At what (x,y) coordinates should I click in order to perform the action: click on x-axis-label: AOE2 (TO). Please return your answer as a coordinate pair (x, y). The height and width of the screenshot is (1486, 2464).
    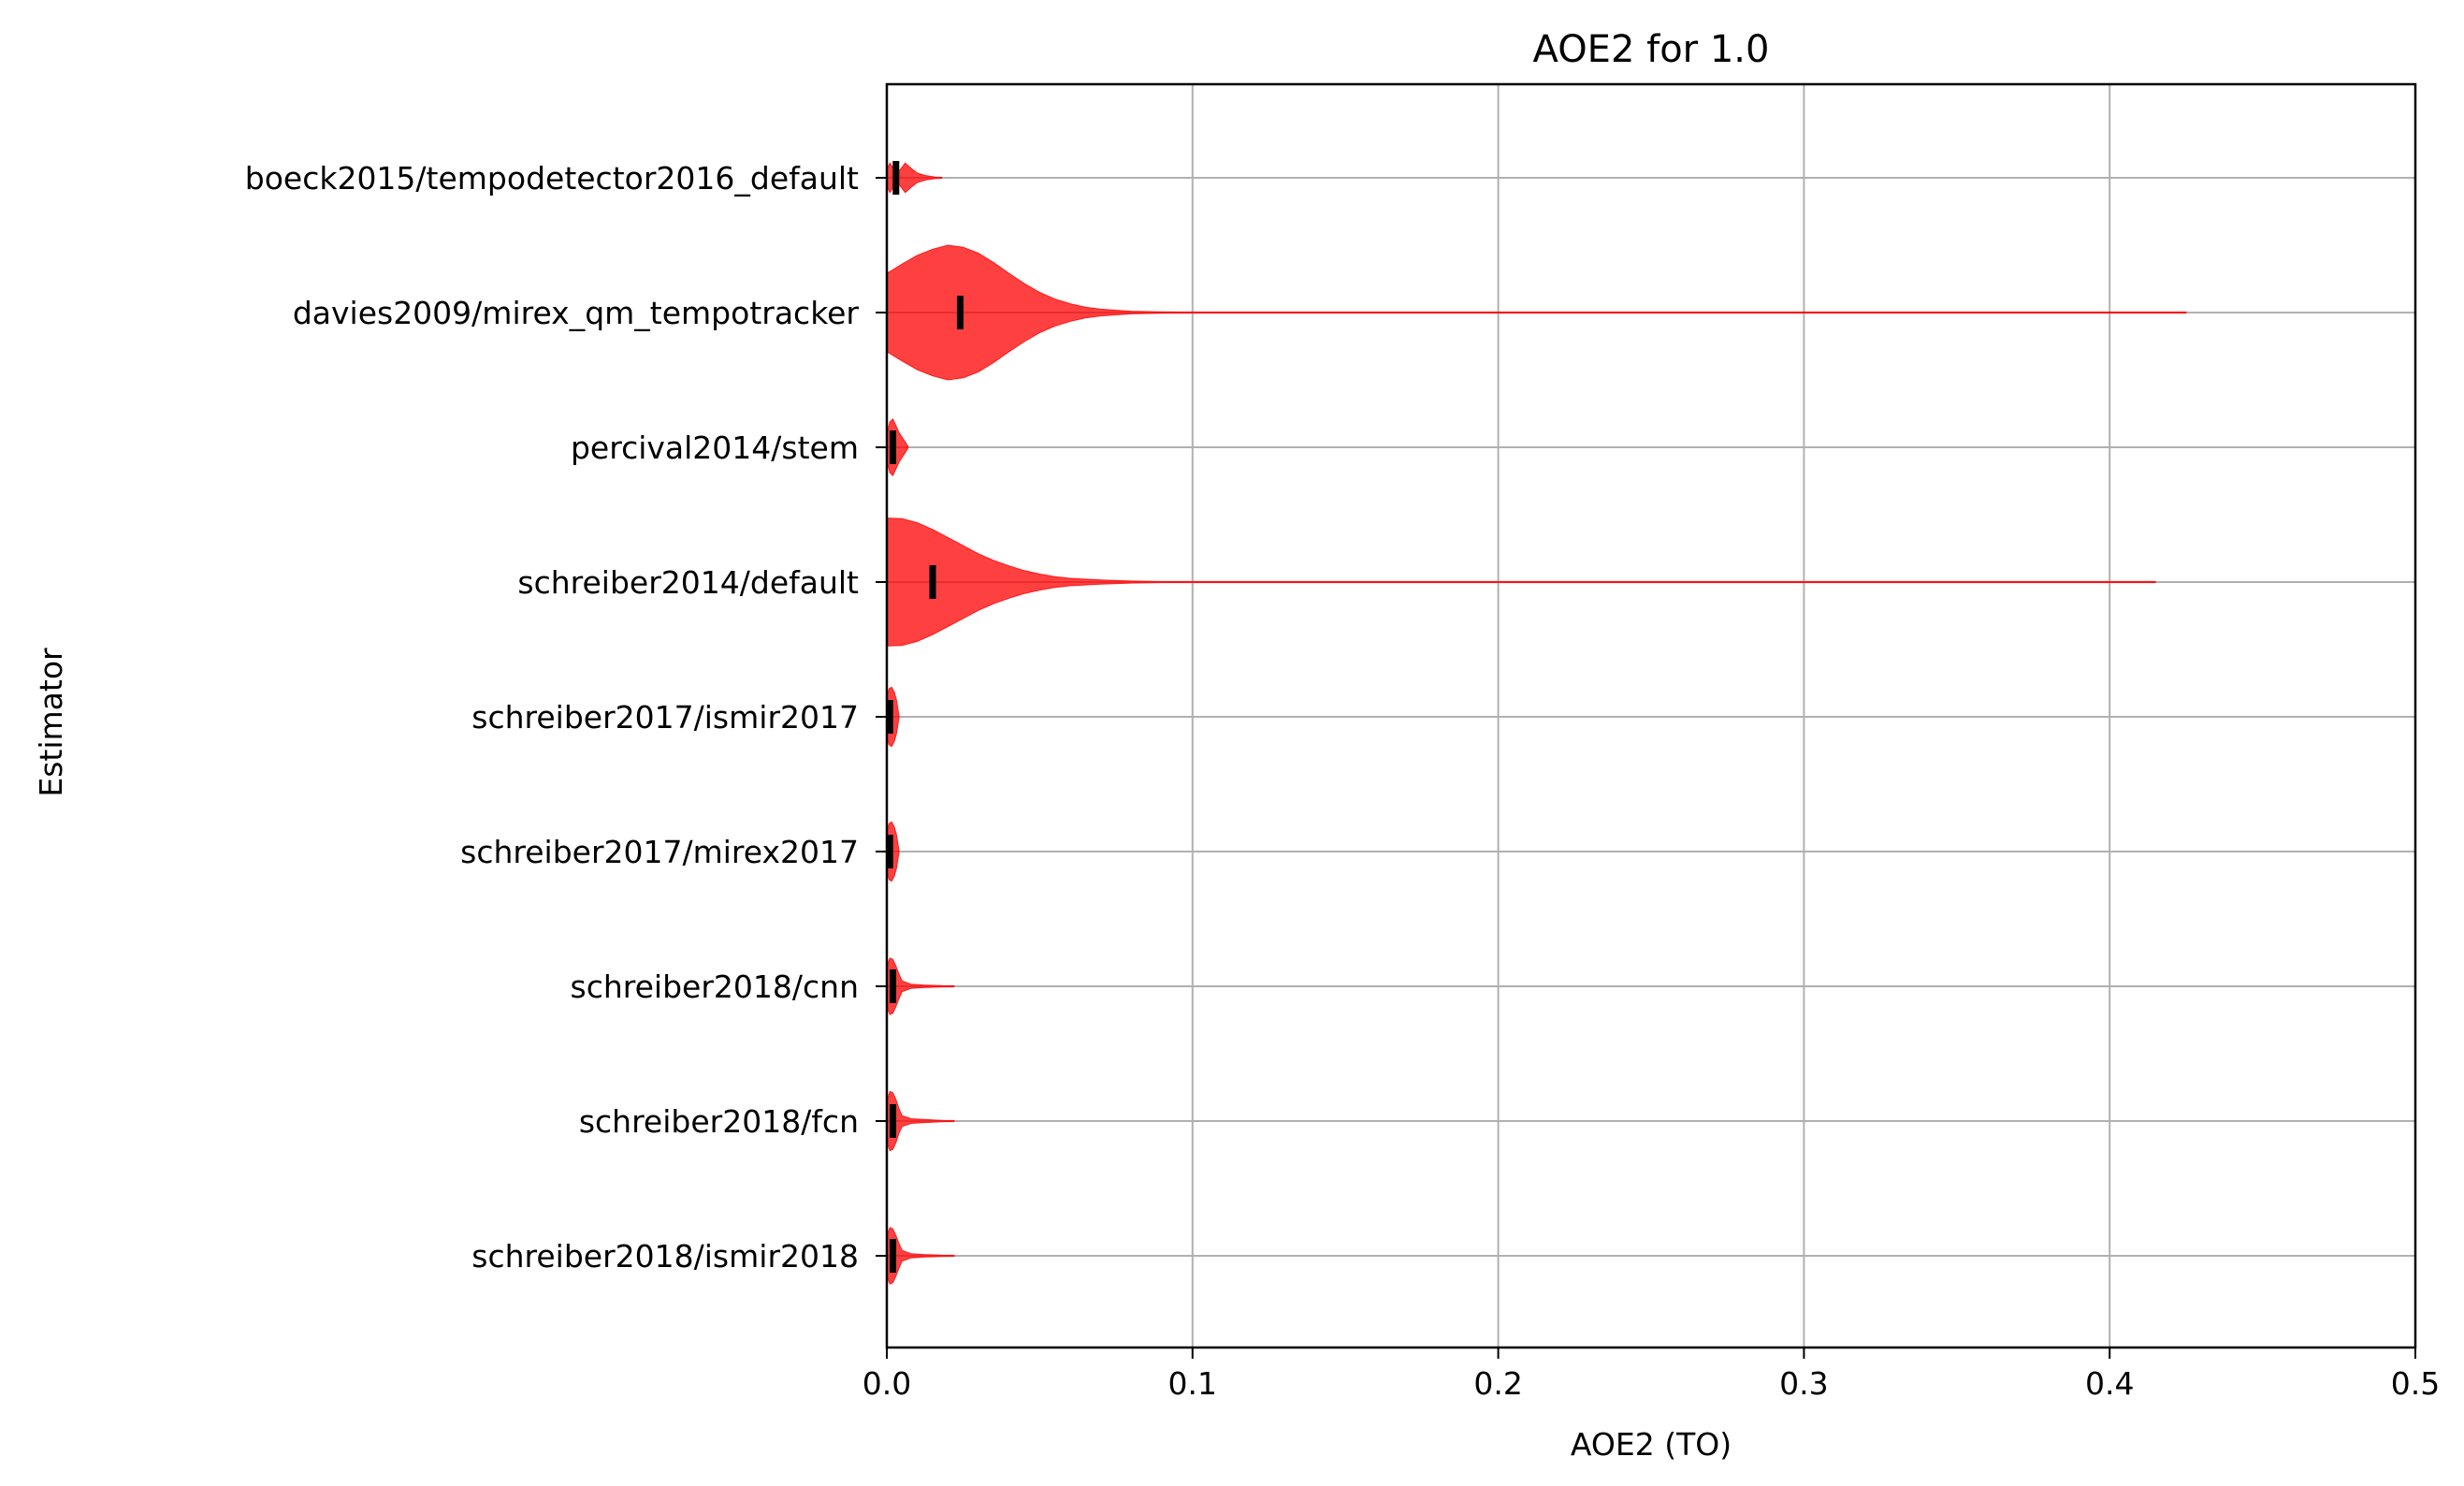
    Looking at the image, I should click on (1652, 1444).